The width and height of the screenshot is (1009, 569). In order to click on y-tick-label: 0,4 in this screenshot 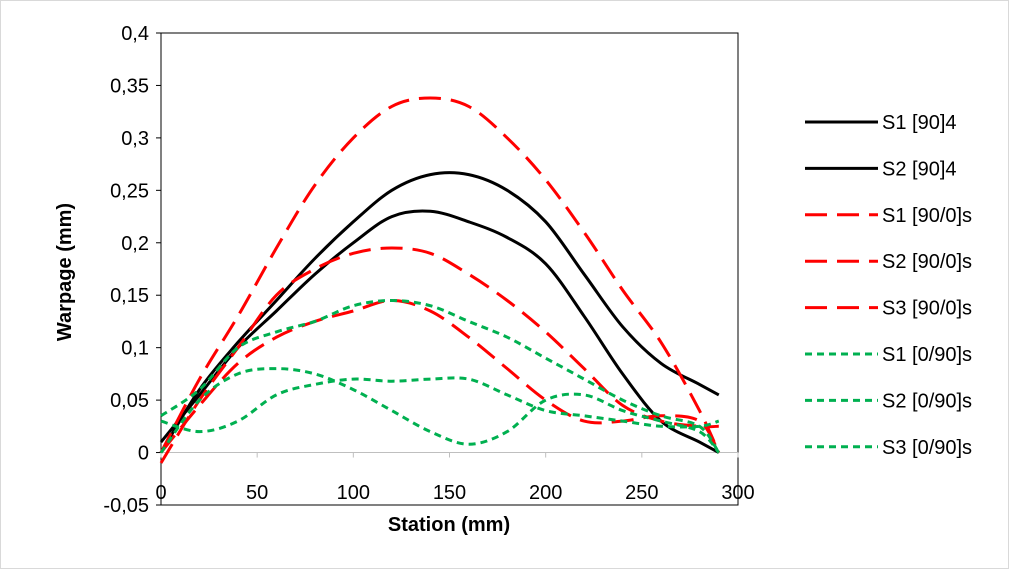, I will do `click(135, 34)`.